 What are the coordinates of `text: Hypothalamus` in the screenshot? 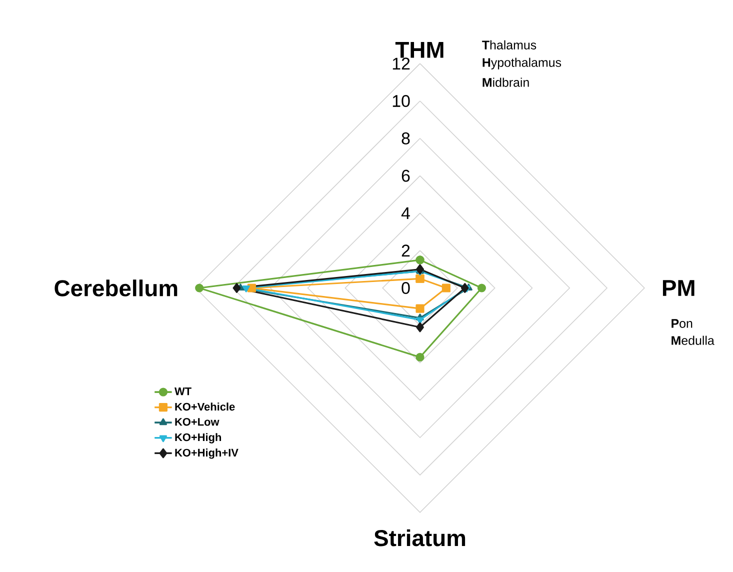 It's located at (522, 64).